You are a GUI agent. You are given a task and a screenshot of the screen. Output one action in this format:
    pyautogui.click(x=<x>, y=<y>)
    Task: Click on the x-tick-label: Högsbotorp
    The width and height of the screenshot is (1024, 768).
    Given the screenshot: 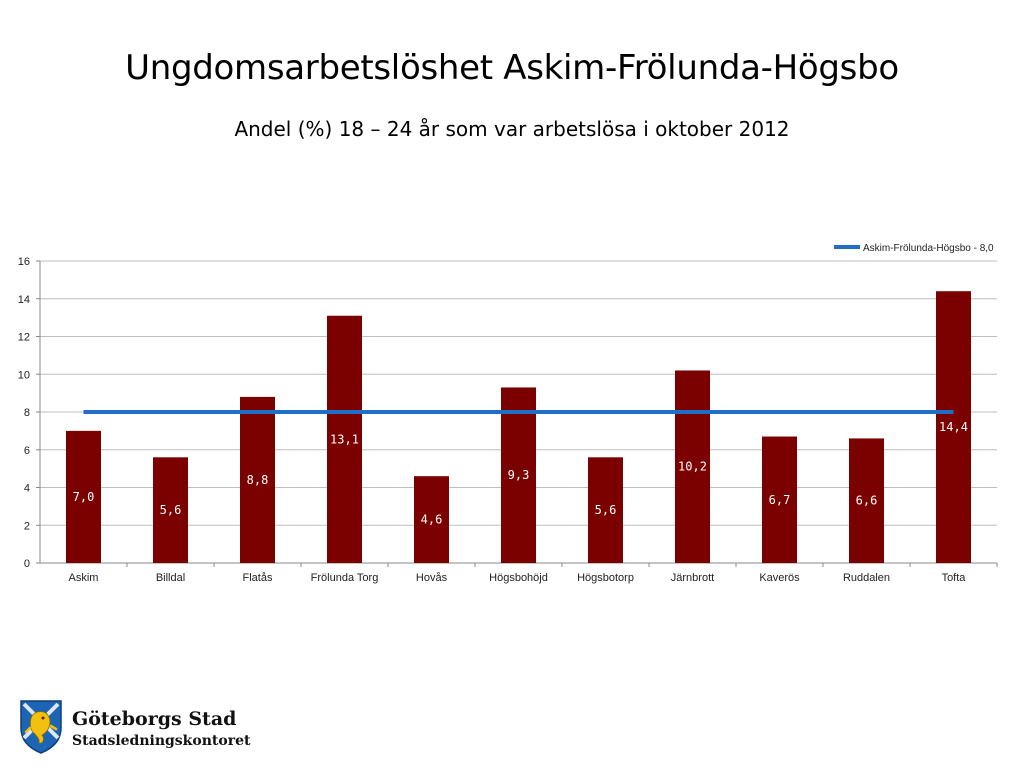 What is the action you would take?
    pyautogui.click(x=605, y=578)
    